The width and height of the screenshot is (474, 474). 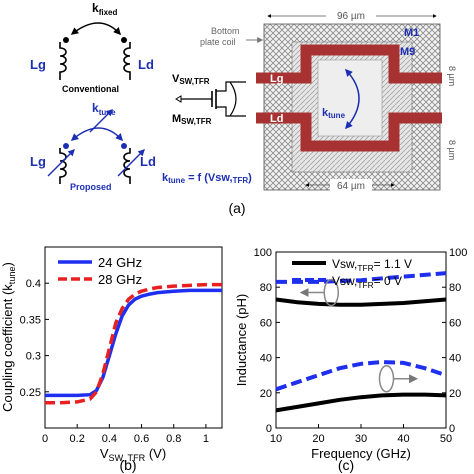 I want to click on x-tick-label: 10, so click(x=276, y=439).